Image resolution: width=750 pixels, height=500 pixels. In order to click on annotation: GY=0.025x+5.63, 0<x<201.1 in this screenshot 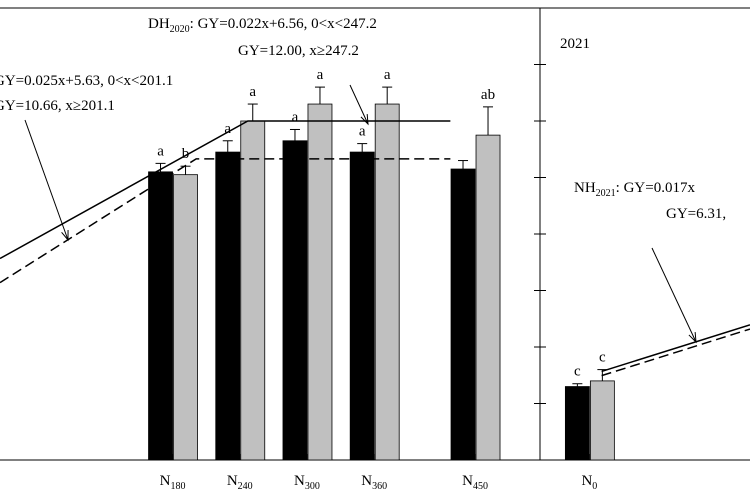, I will do `click(86, 81)`.